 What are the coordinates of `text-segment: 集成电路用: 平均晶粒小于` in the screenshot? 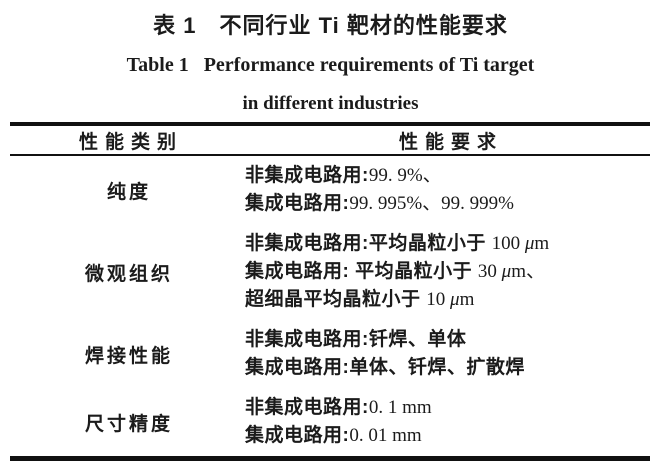 It's located at (361, 271).